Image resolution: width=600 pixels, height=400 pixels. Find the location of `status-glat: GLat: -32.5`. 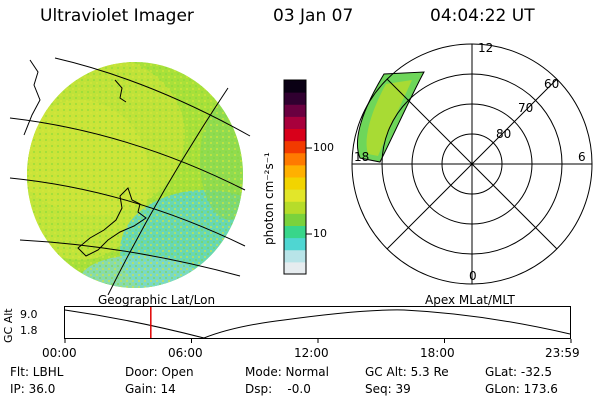

status-glat: GLat: -32.5 is located at coordinates (518, 372).